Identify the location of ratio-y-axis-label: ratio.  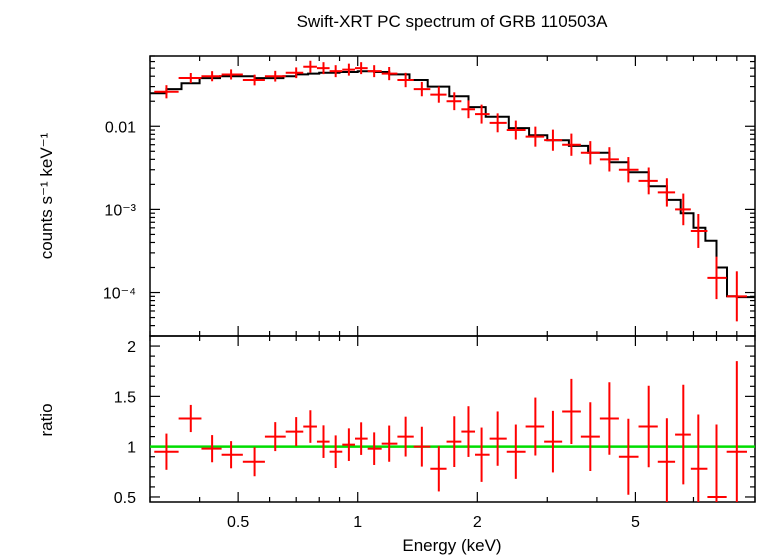
(46, 419).